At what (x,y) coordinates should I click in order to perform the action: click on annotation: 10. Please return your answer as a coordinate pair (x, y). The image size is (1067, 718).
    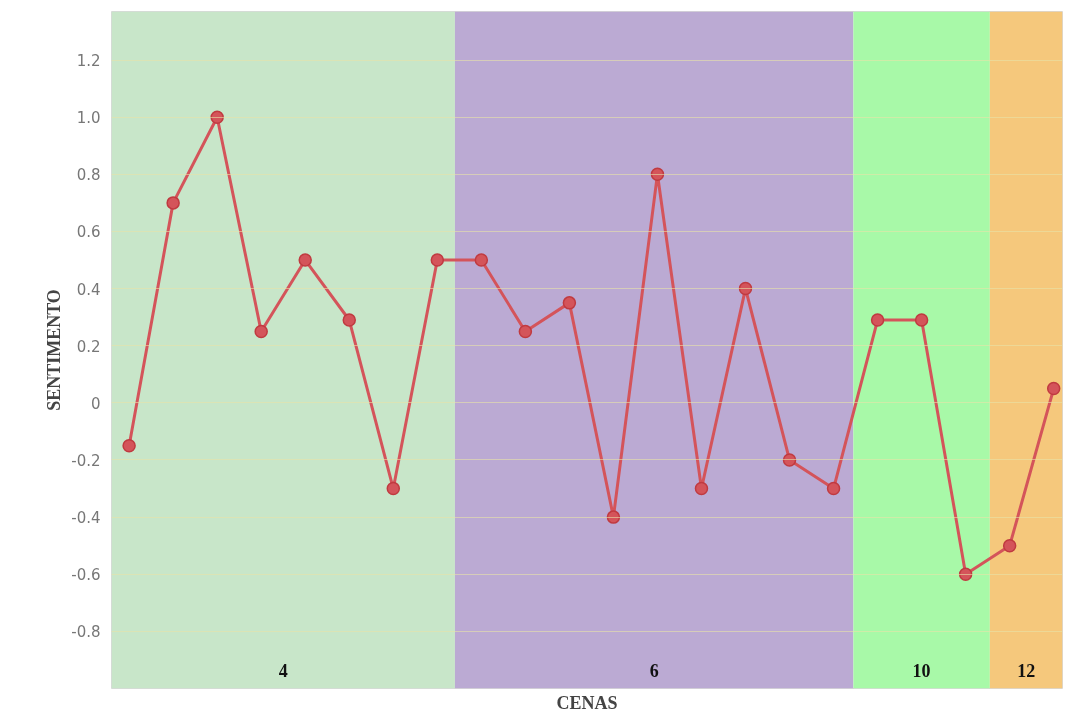
    Looking at the image, I should click on (921, 670).